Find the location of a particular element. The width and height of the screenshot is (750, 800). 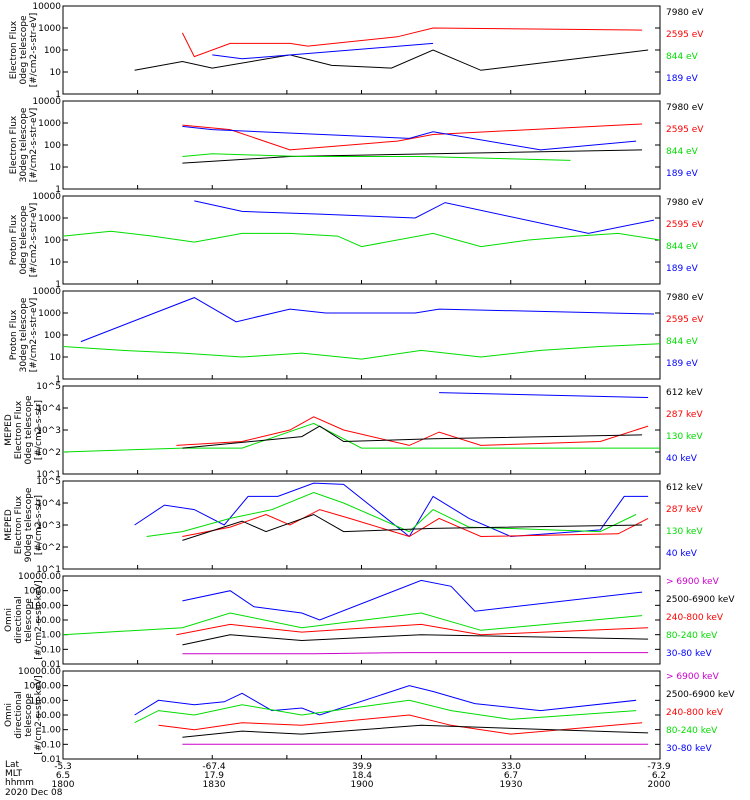

xaxis-row-hhmm-label: hhmm is located at coordinates (19, 783).